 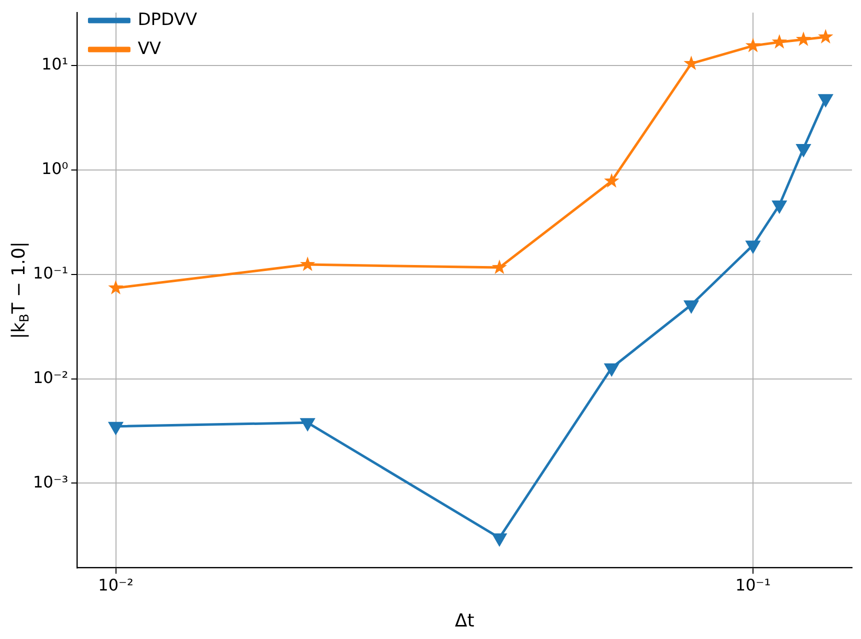 What do you see at coordinates (464, 621) in the screenshot?
I see `x-axis-title: Δt` at bounding box center [464, 621].